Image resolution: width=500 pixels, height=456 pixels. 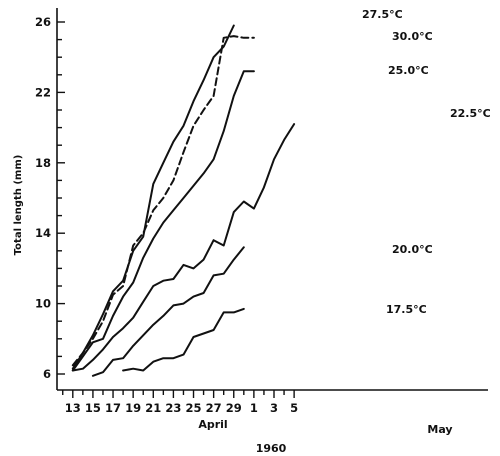 What do you see at coordinates (234, 408) in the screenshot?
I see `x-tick-label: 29` at bounding box center [234, 408].